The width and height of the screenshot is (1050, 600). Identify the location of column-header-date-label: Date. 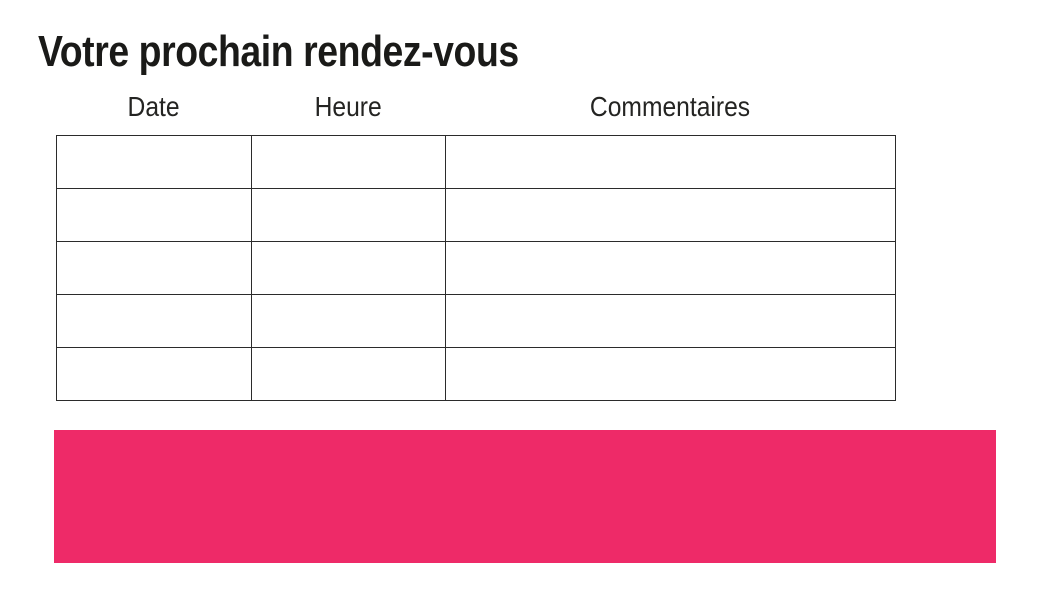
(153, 106).